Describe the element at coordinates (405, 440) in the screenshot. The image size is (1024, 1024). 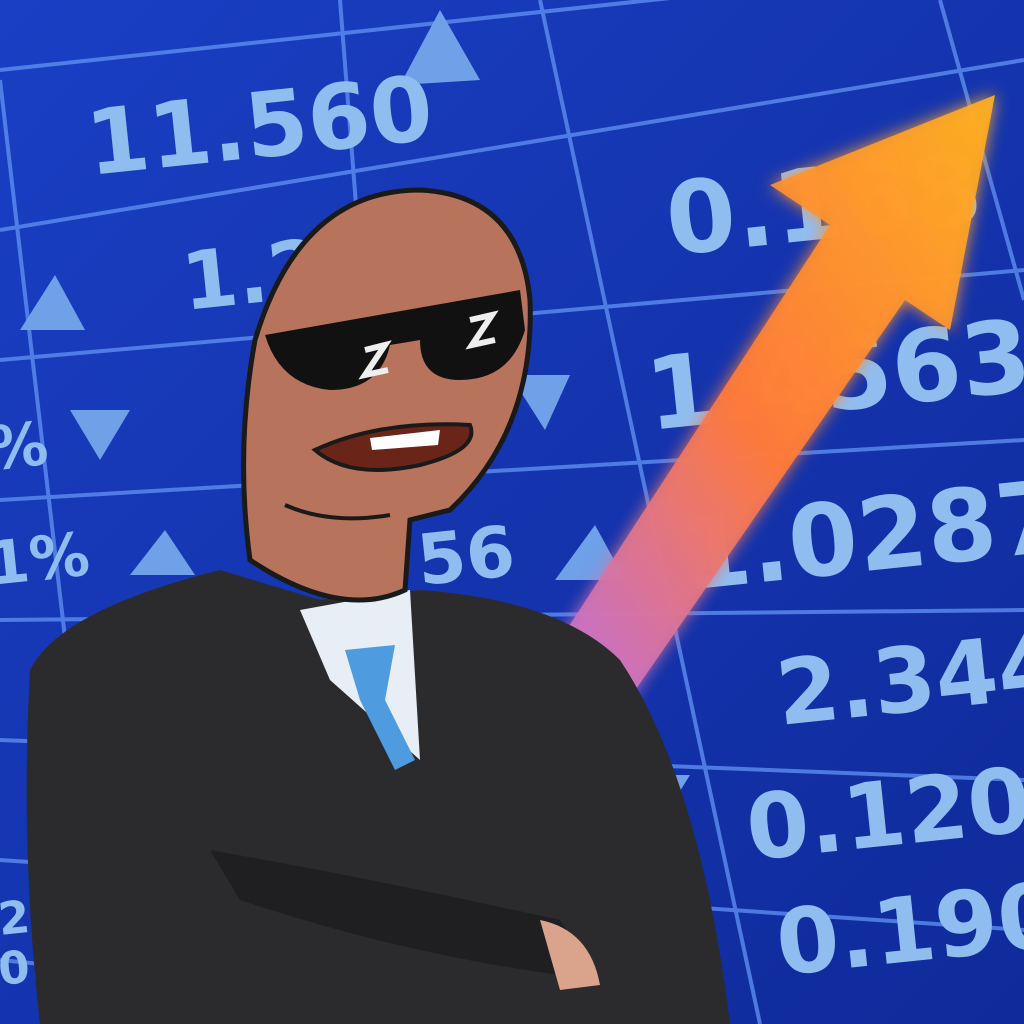
I see `teeth` at that location.